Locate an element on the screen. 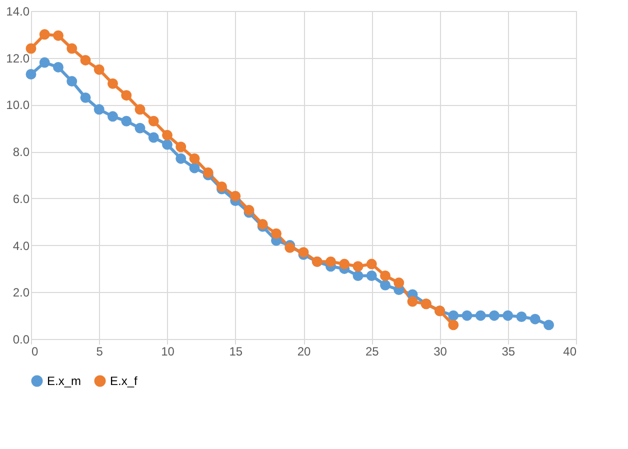 This screenshot has height=449, width=628. y-tick-label: 0.0 is located at coordinates (21, 339).